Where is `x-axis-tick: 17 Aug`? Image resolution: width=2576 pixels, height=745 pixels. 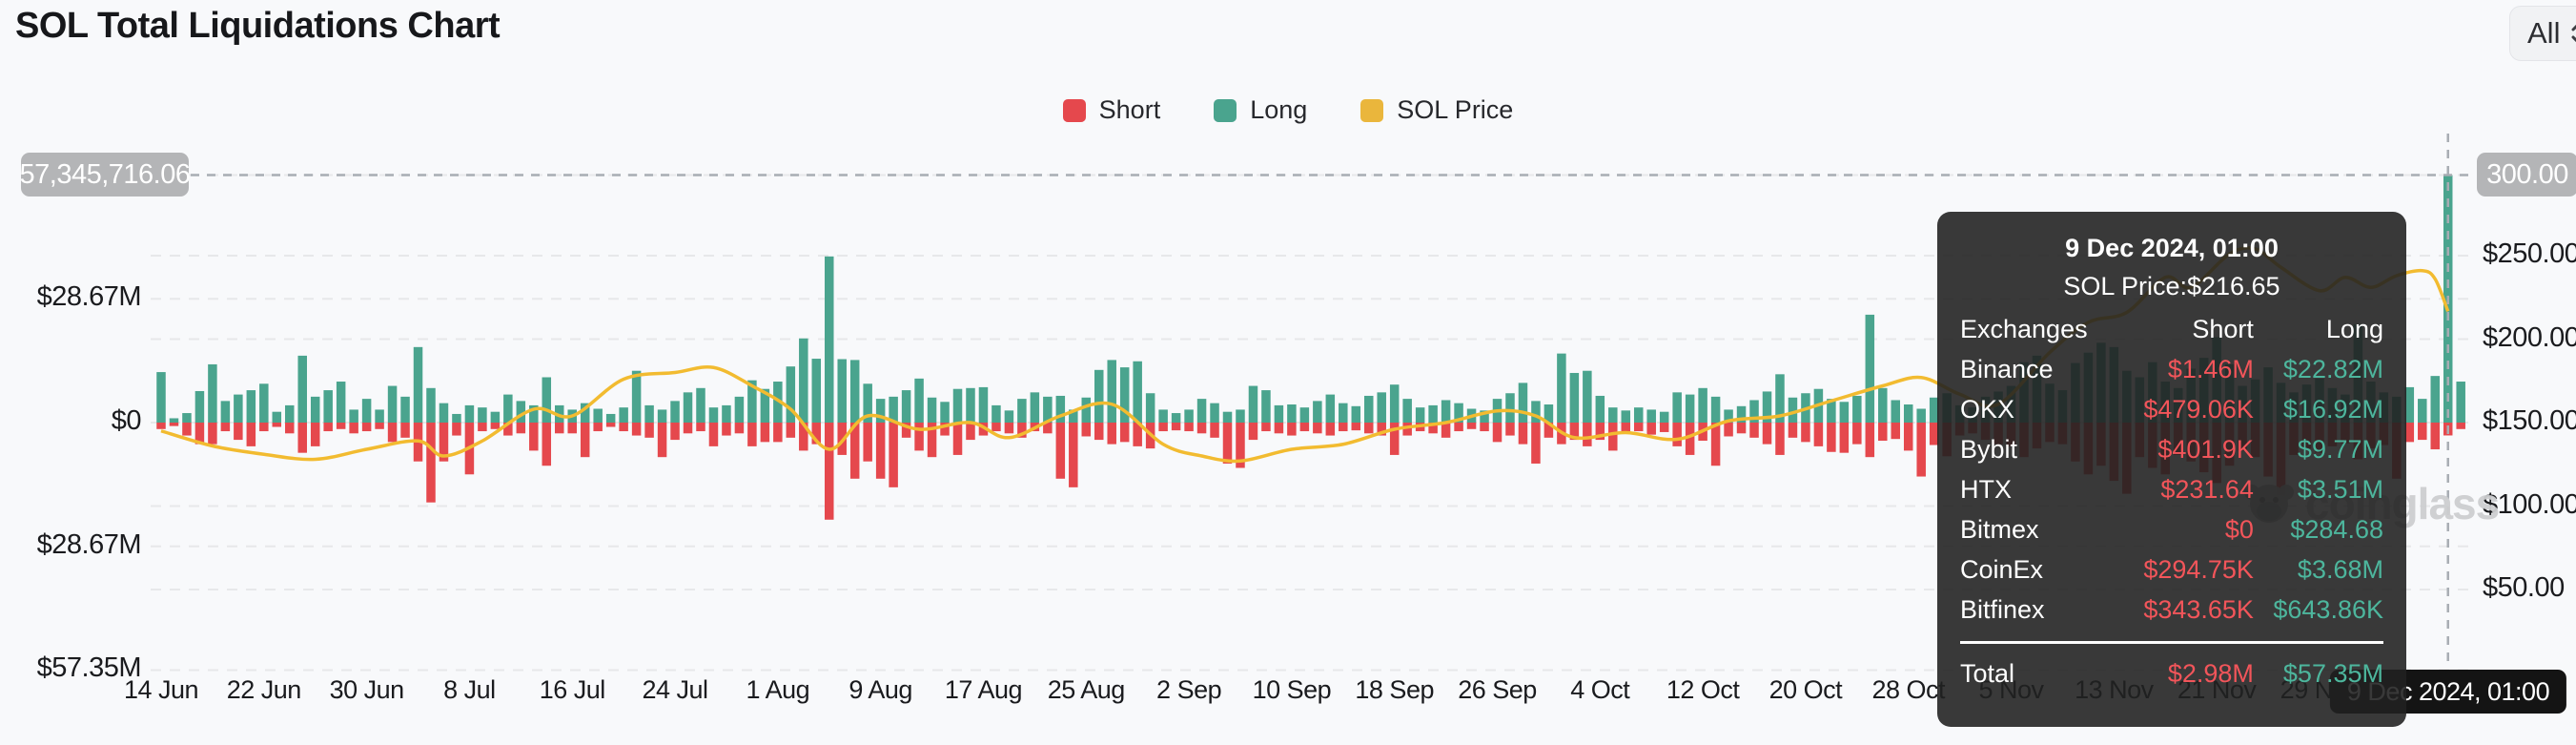 x-axis-tick: 17 Aug is located at coordinates (984, 689).